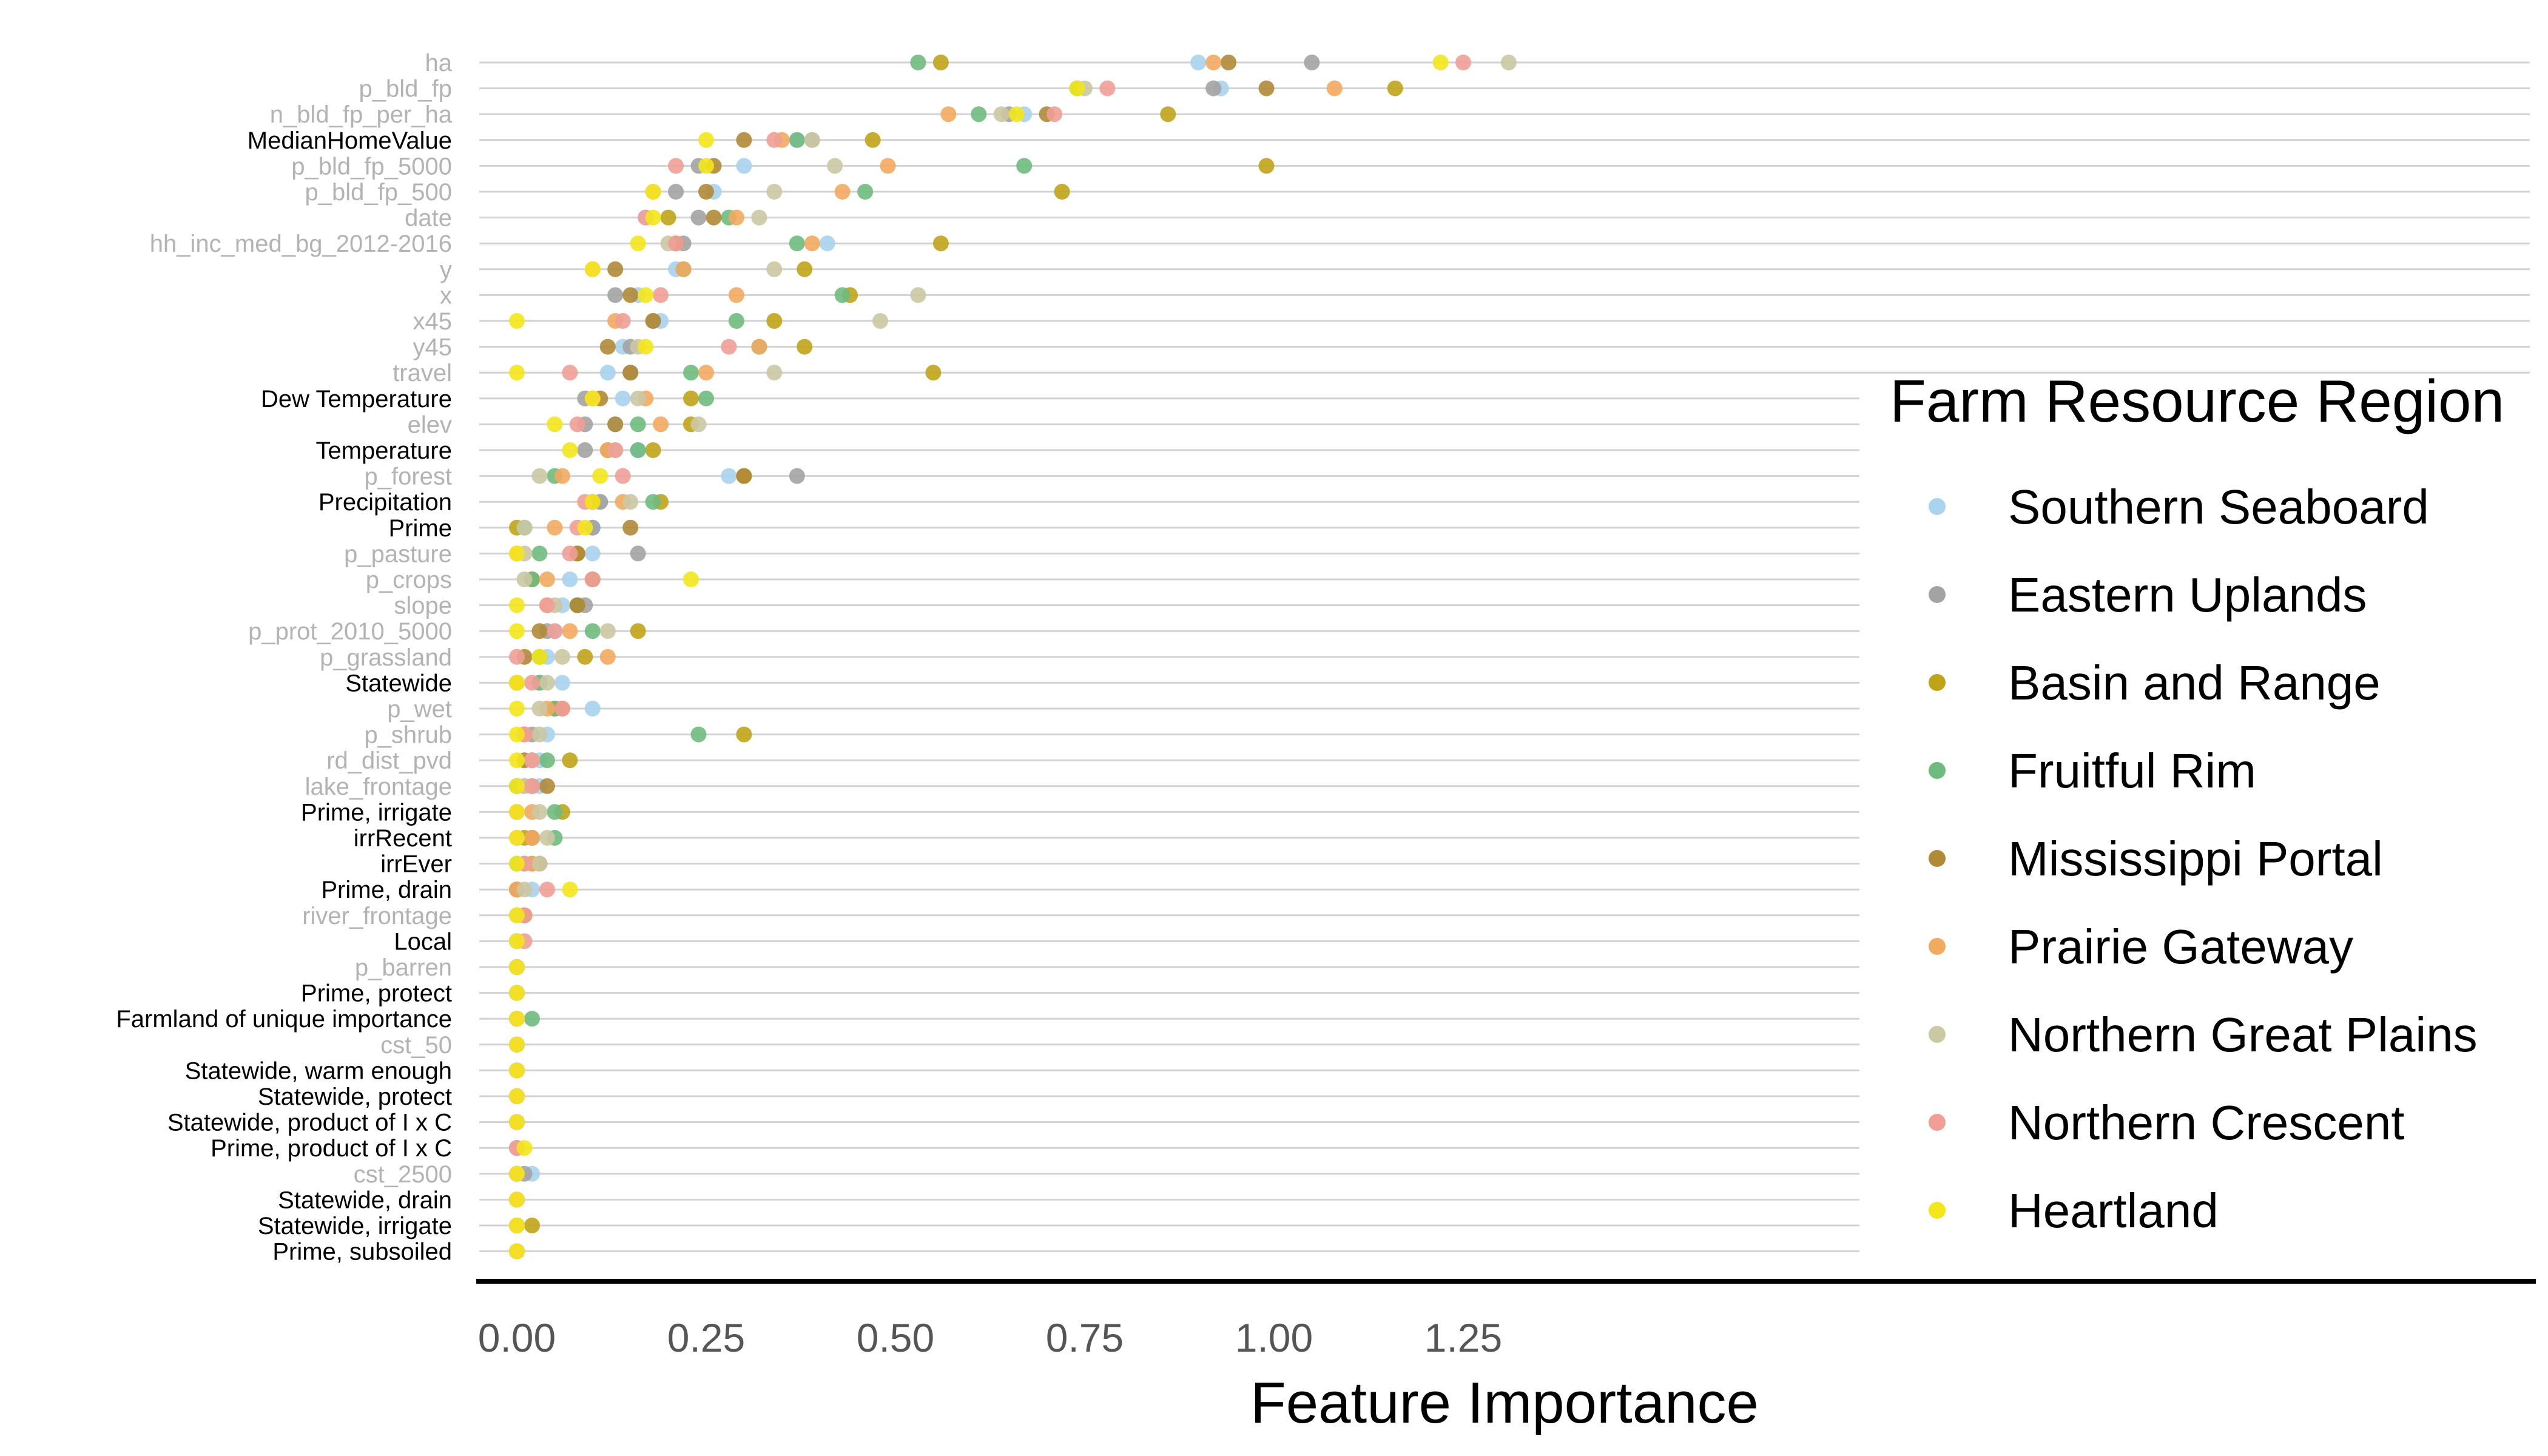 Image resolution: width=2548 pixels, height=1456 pixels. Describe the element at coordinates (895, 1337) in the screenshot. I see `x-tick-label: 0.50` at that location.